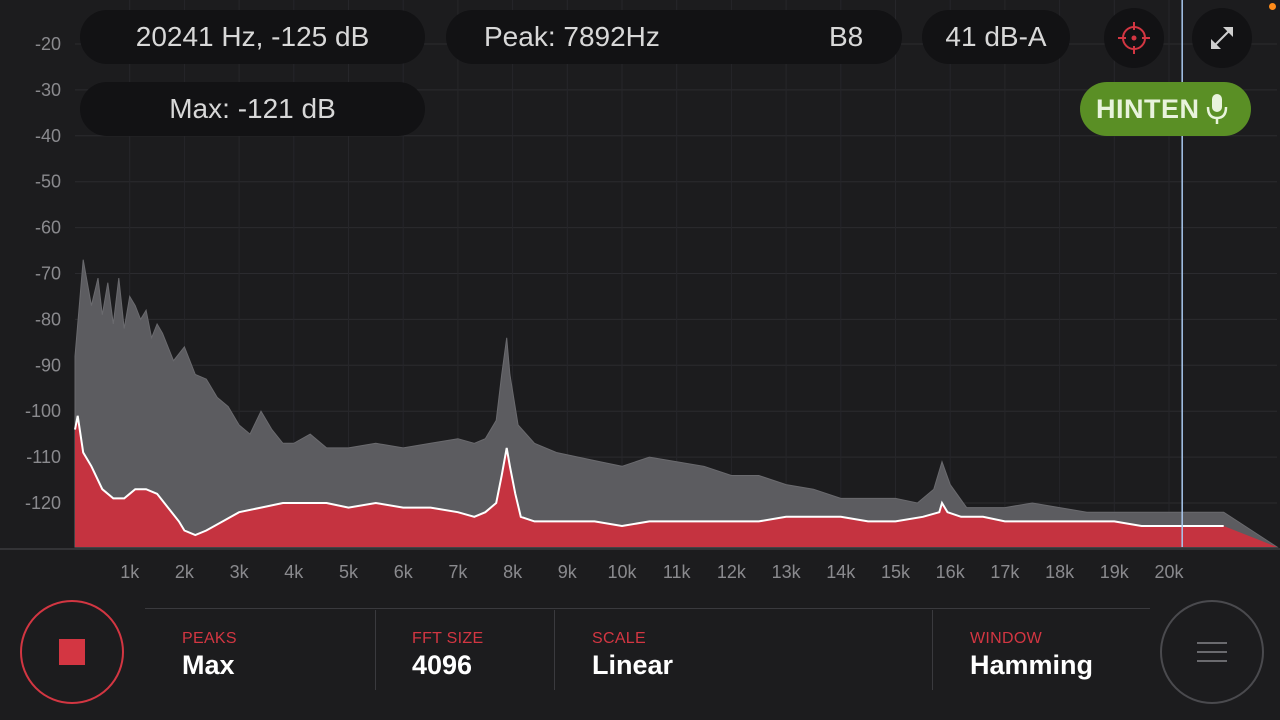  Describe the element at coordinates (240, 572) in the screenshot. I see `x-tick-label: 3k` at that location.